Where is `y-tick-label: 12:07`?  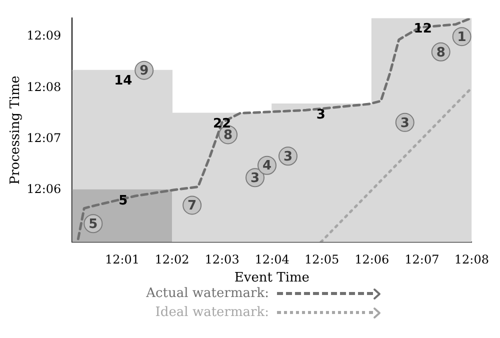 y-tick-label: 12:07 is located at coordinates (44, 137).